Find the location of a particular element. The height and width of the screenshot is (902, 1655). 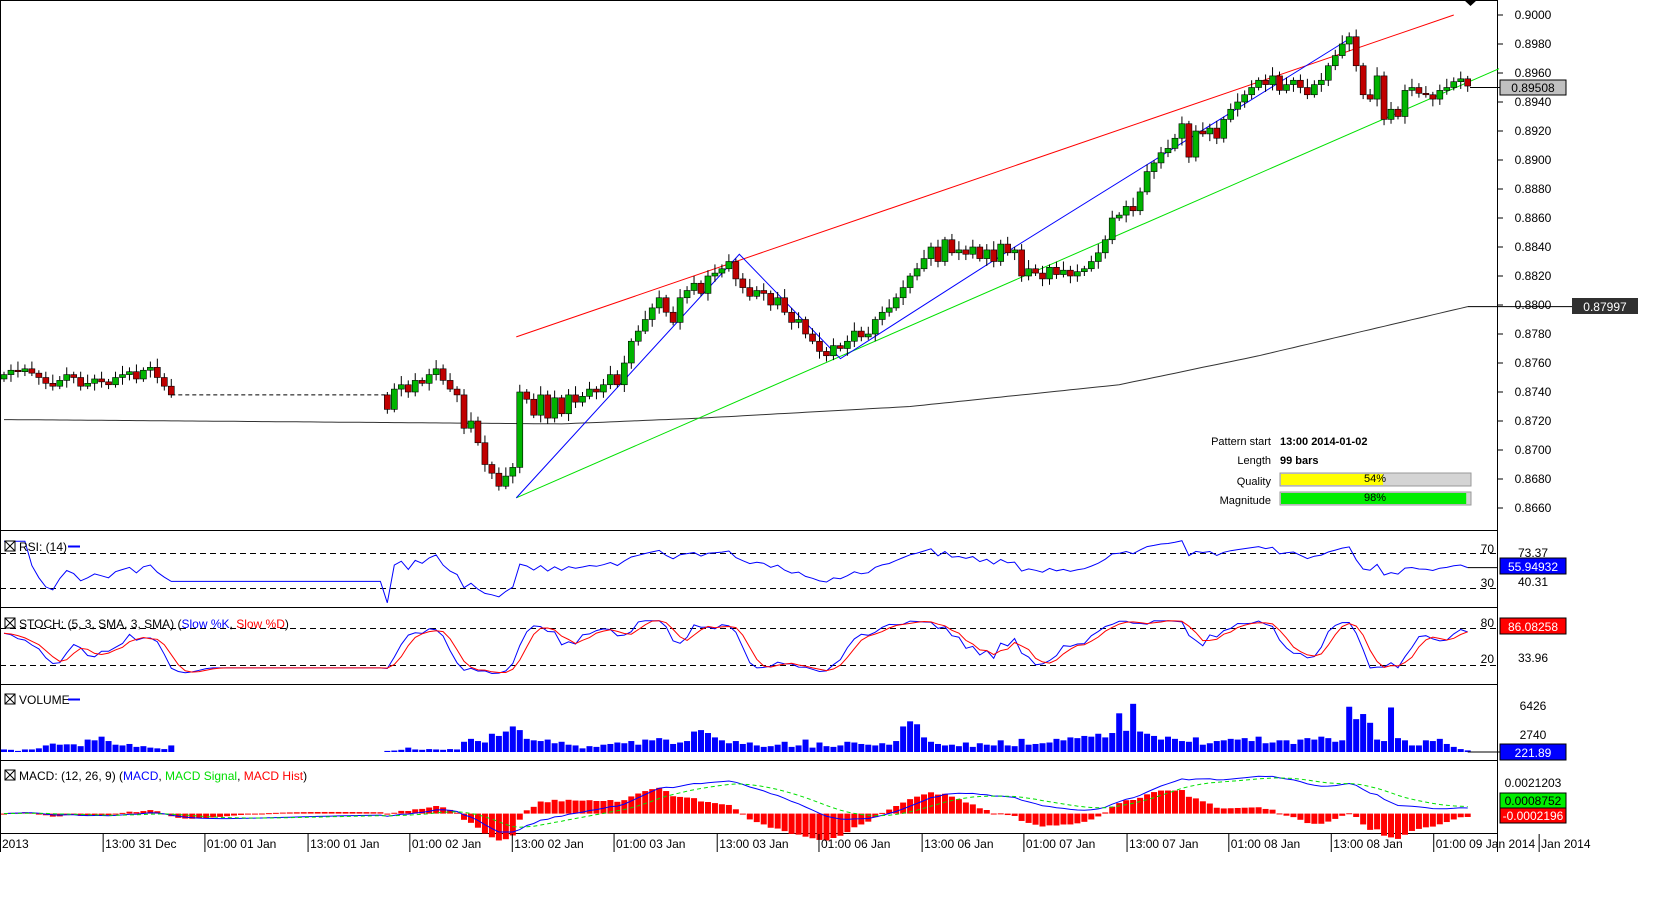

macd-hist-value: -0.0002196 is located at coordinates (1533, 816).